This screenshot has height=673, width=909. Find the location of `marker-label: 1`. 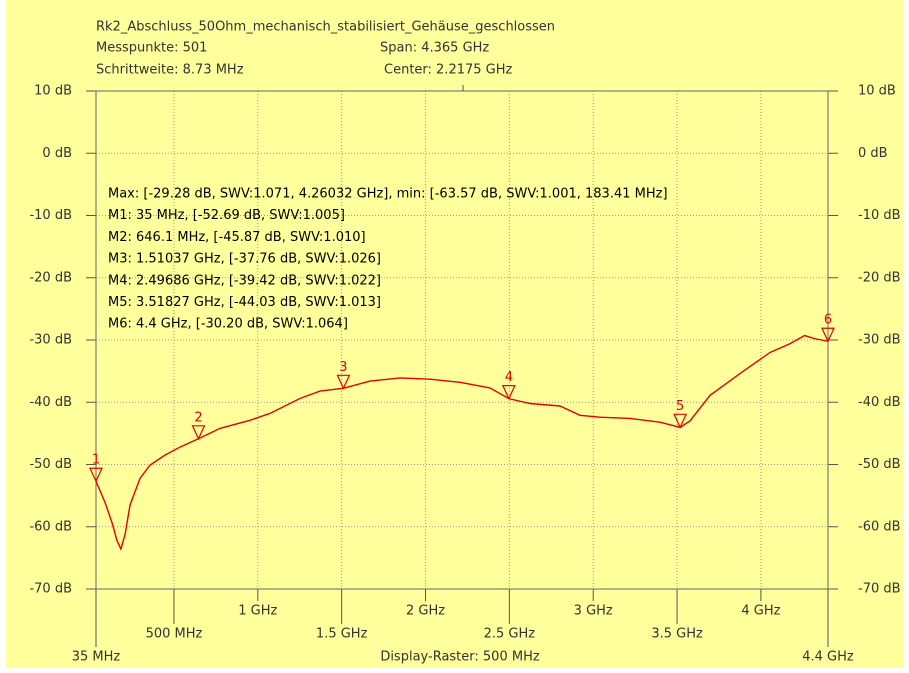

marker-label: 1 is located at coordinates (96, 460).